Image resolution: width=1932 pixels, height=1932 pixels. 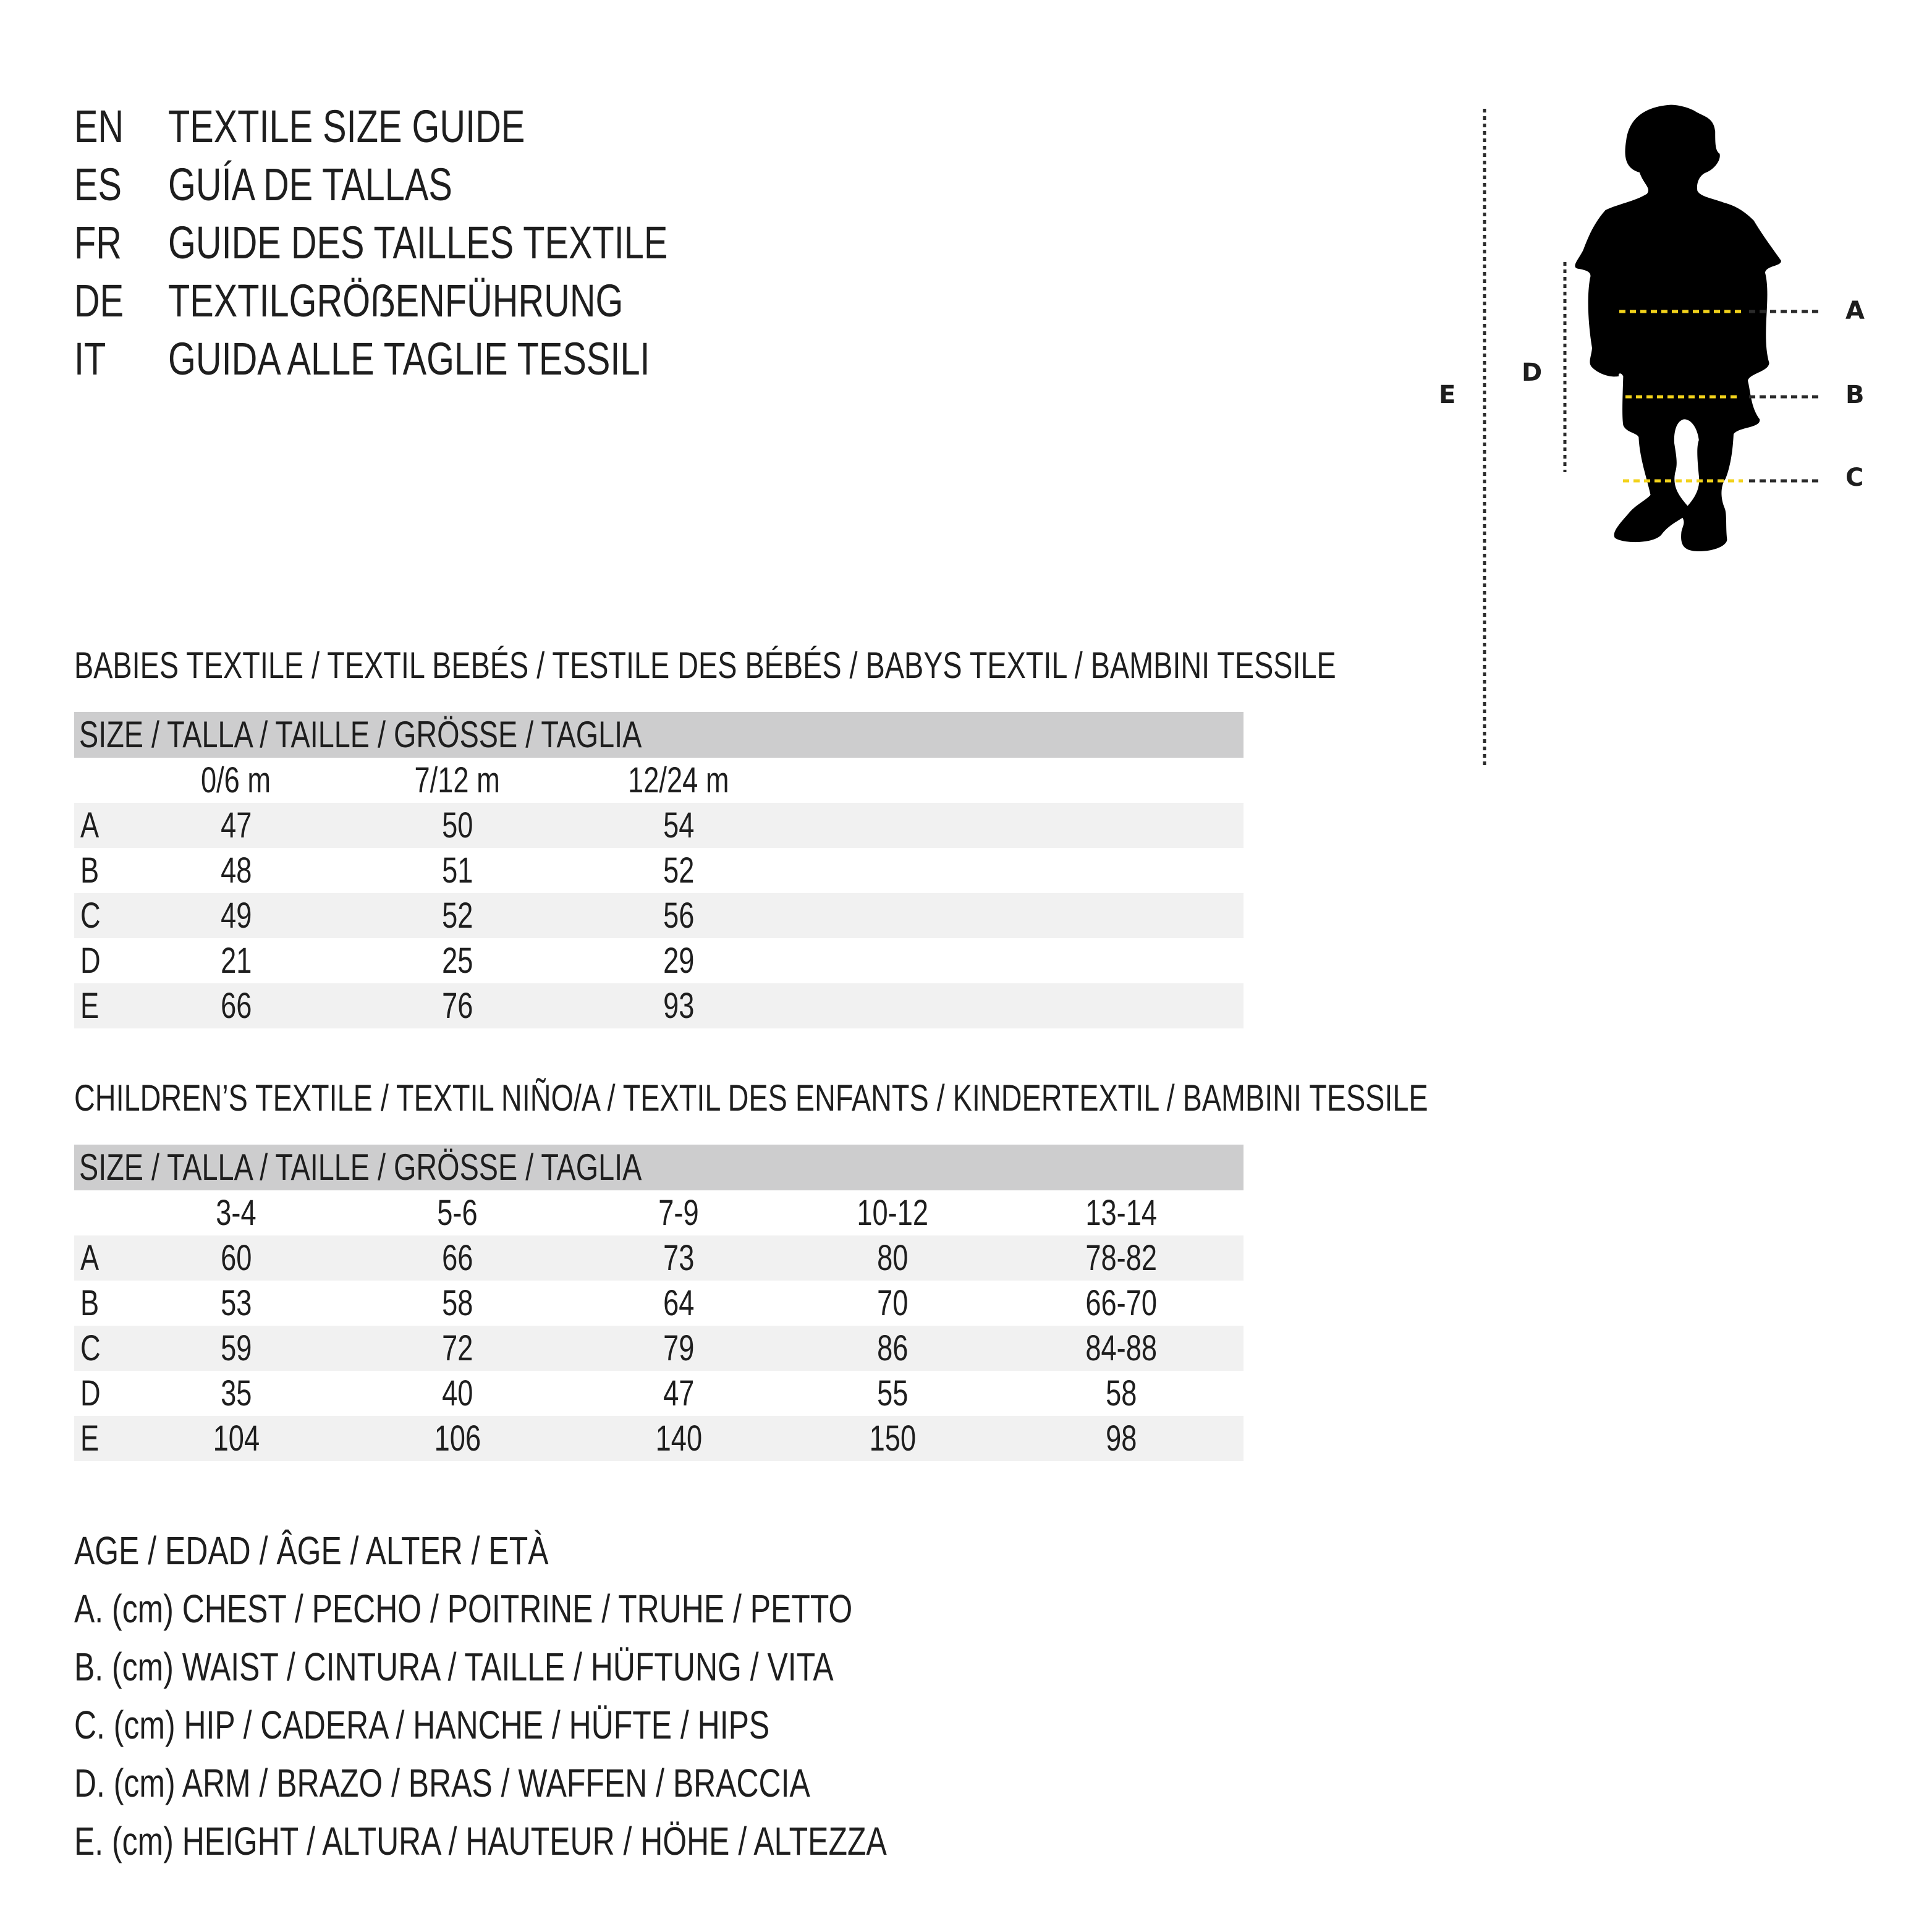 What do you see at coordinates (659, 1005) in the screenshot?
I see `table-row: E 66 76 93` at bounding box center [659, 1005].